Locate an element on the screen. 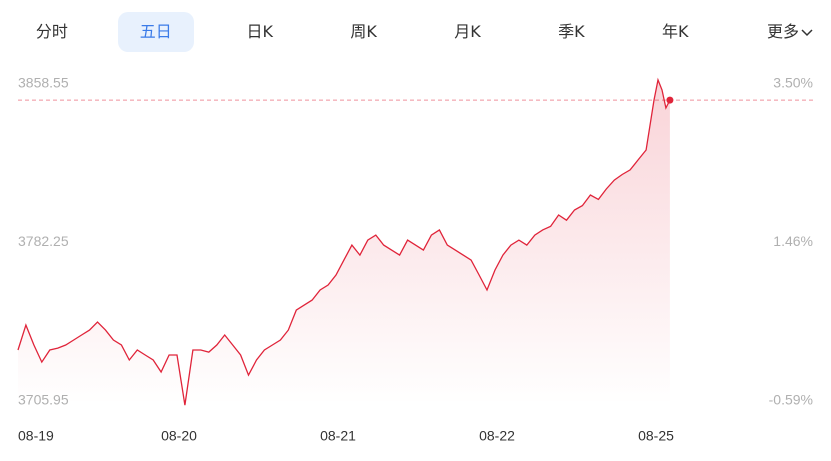 This screenshot has width=831, height=461. period-tab: 分时 is located at coordinates (52, 32).